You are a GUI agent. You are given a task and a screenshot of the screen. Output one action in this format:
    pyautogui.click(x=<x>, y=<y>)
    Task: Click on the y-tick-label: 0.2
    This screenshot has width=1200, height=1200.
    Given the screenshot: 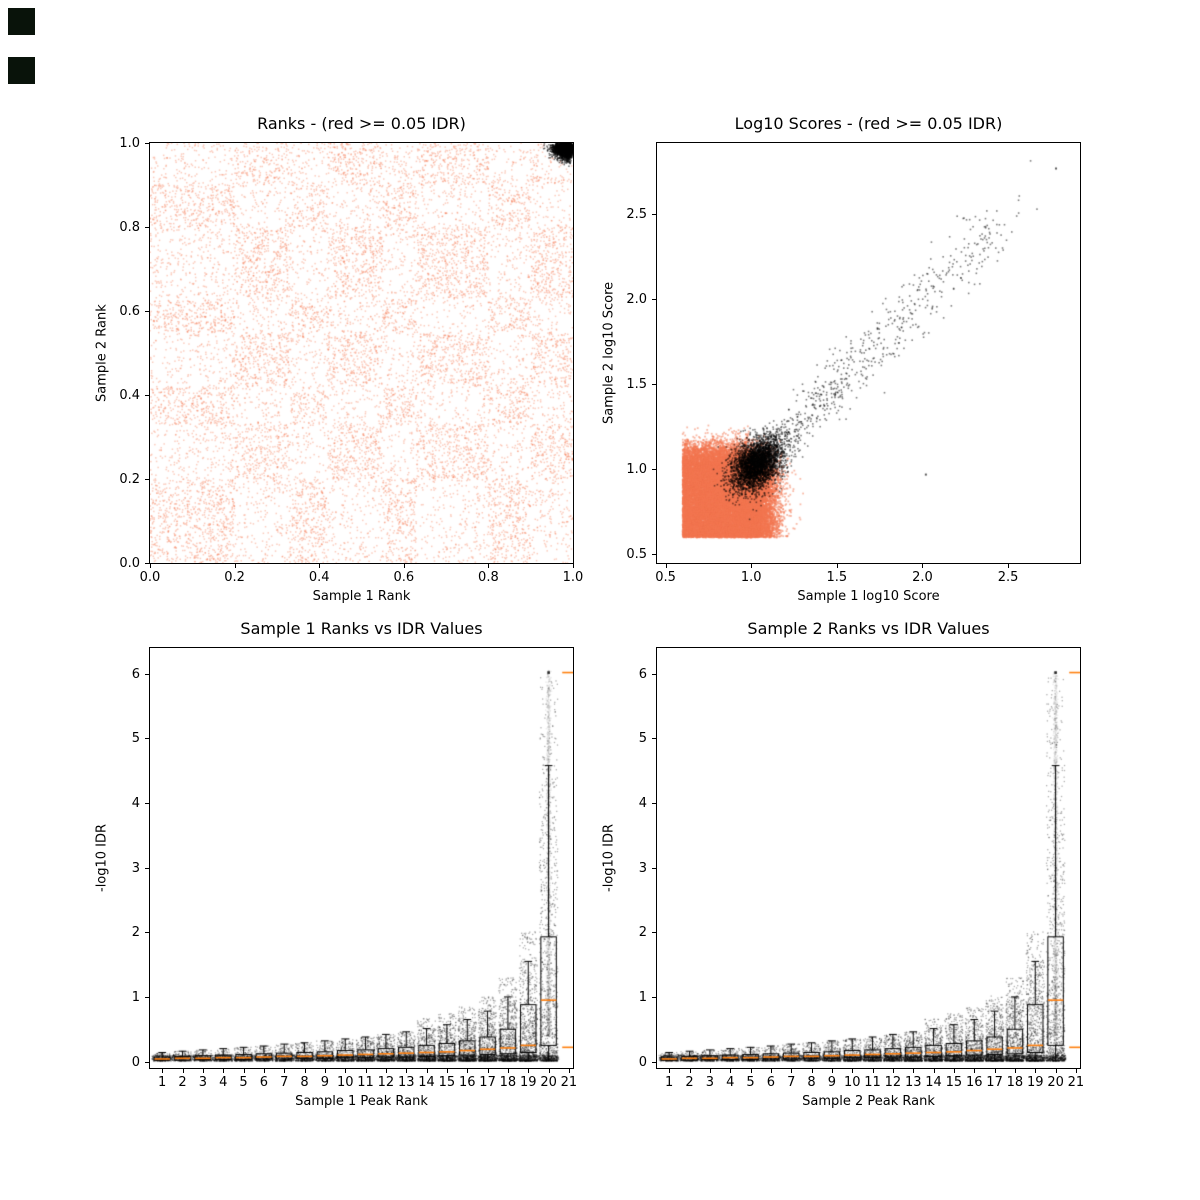 What is the action you would take?
    pyautogui.click(x=129, y=479)
    